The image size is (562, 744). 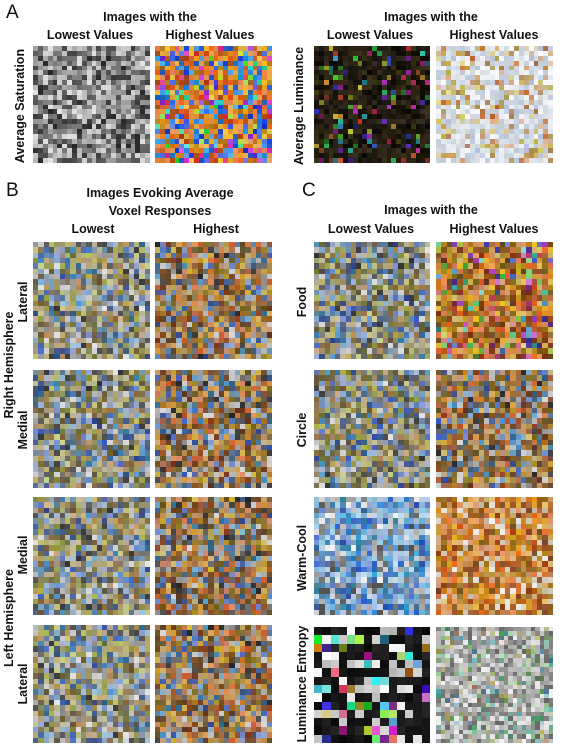 I want to click on panel-b-header-line1: Images Evoking Average, so click(x=160, y=193).